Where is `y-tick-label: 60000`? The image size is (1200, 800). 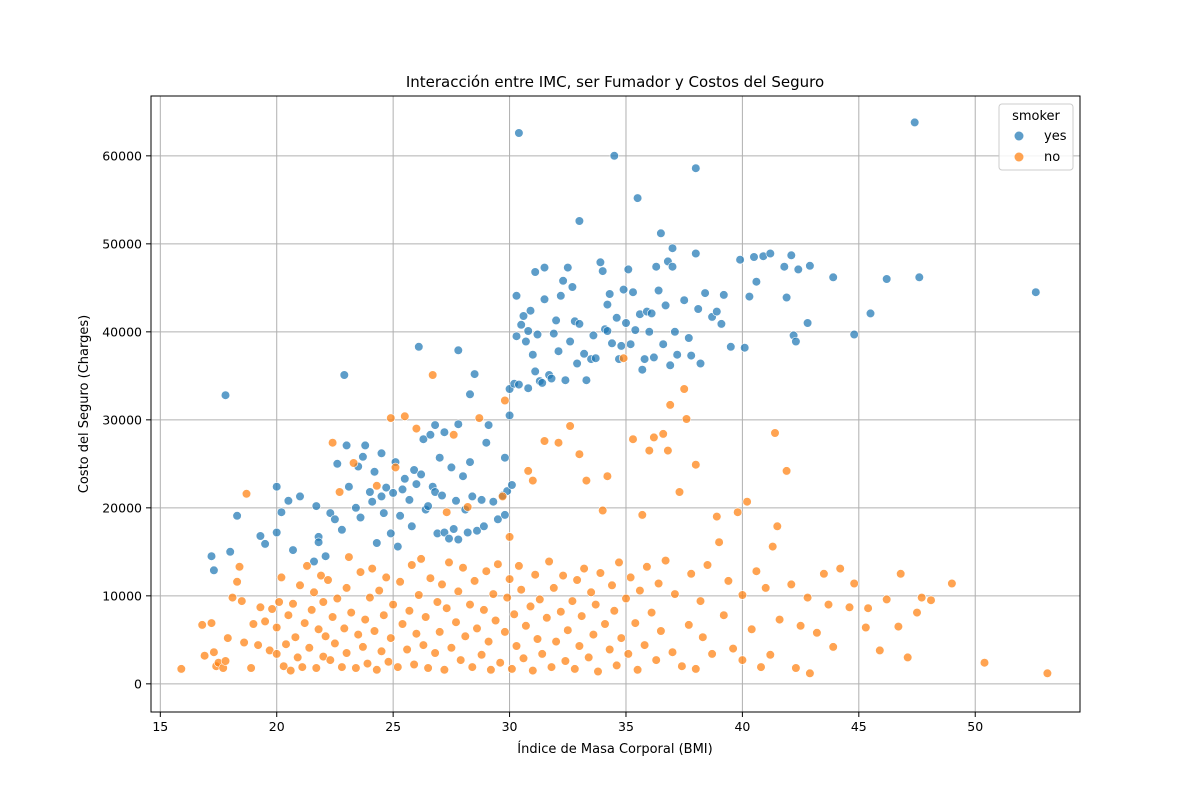 y-tick-label: 60000 is located at coordinates (122, 155).